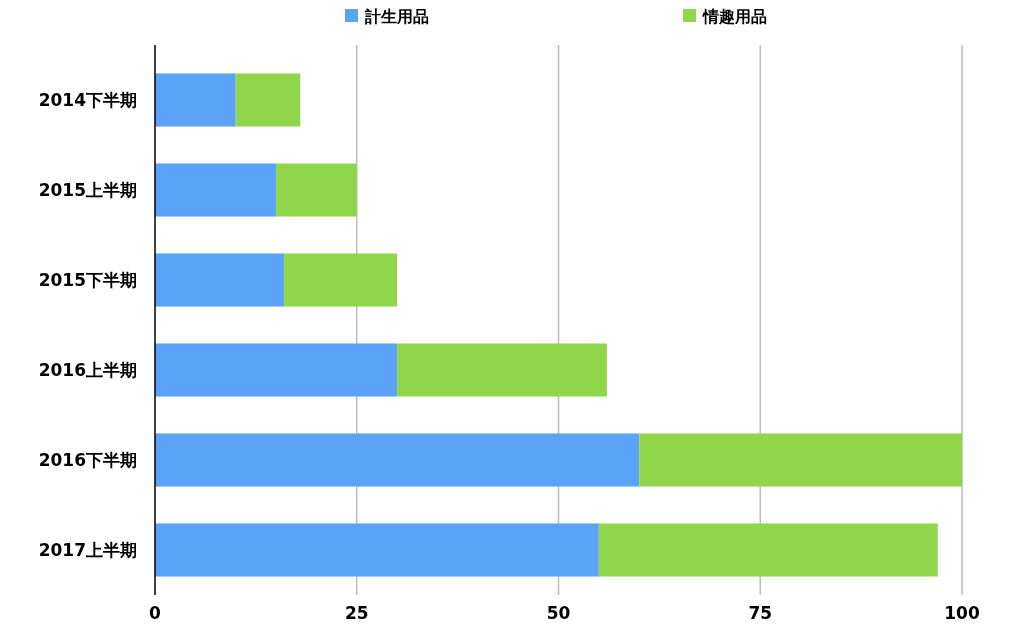 The image size is (1024, 640). What do you see at coordinates (760, 613) in the screenshot?
I see `x-tick-label: 75` at bounding box center [760, 613].